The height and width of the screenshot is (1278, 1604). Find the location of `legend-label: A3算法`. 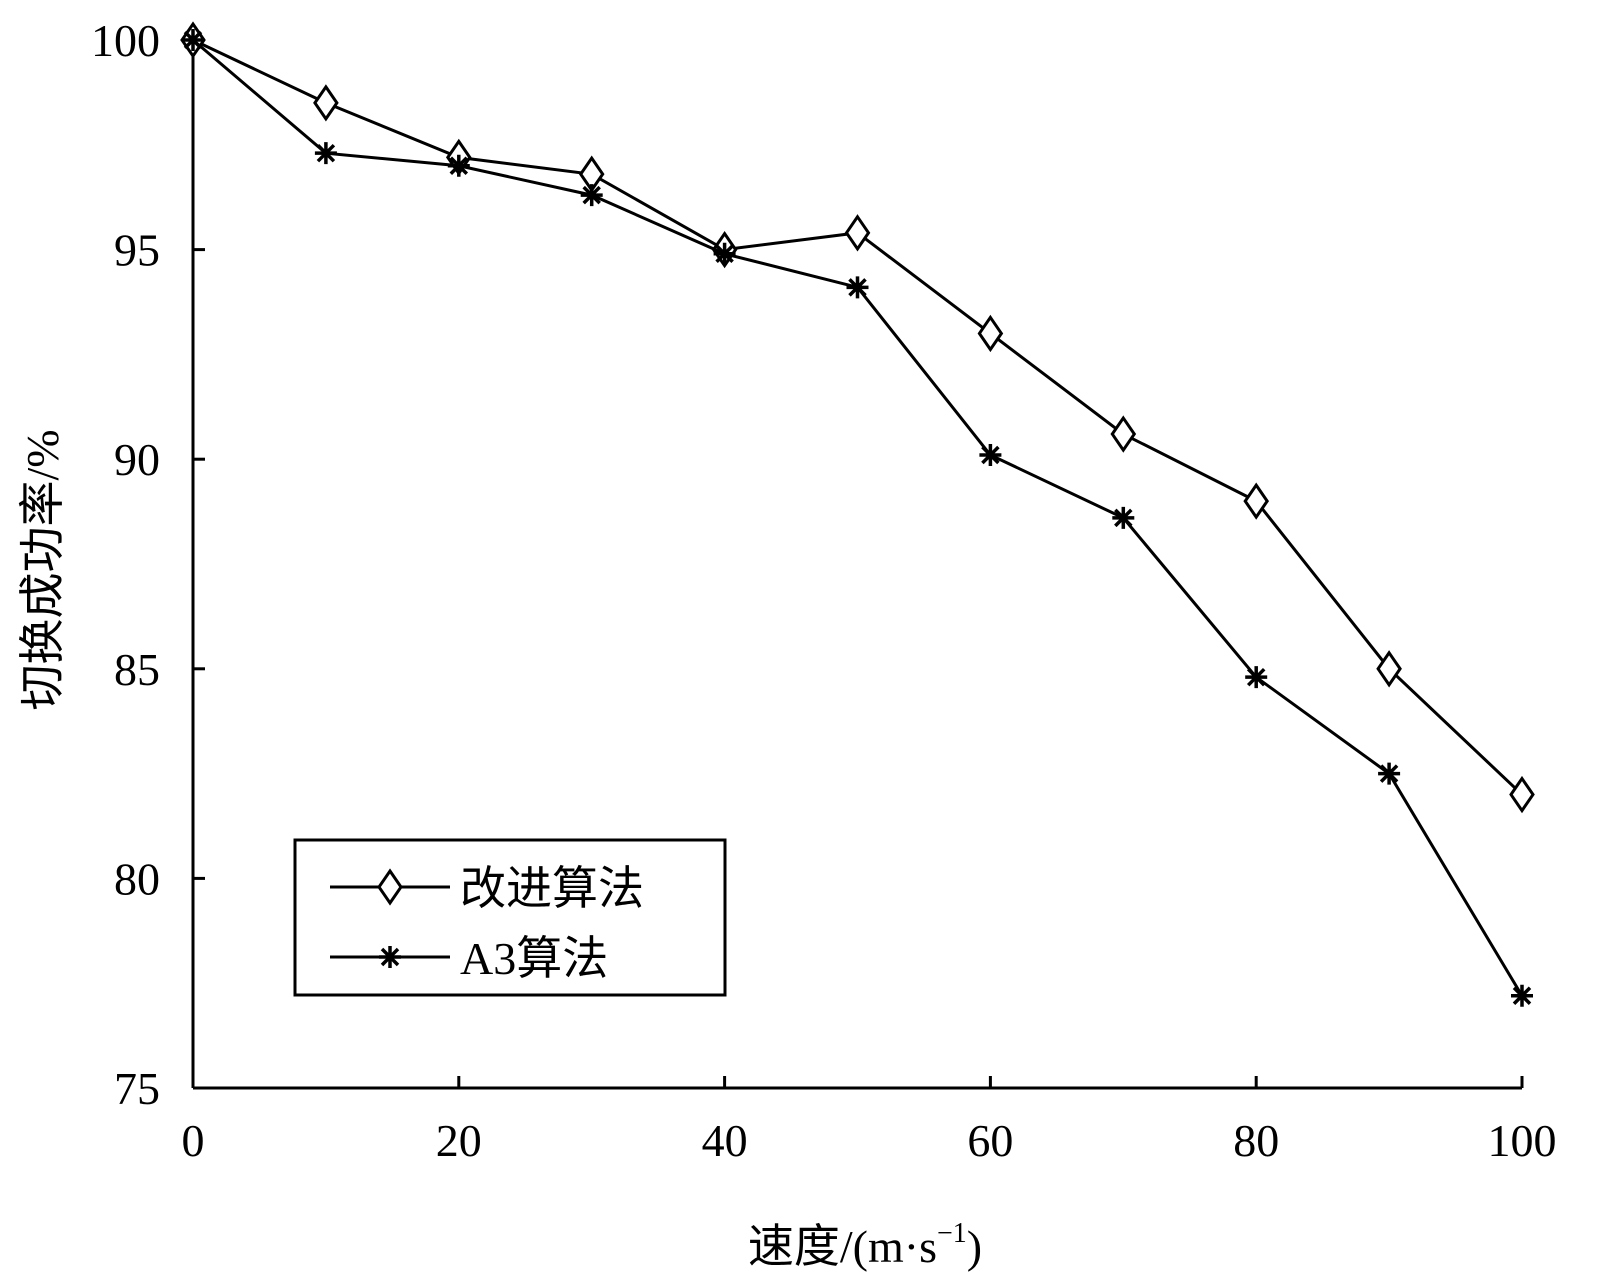

legend-label: A3算法 is located at coordinates (534, 958).